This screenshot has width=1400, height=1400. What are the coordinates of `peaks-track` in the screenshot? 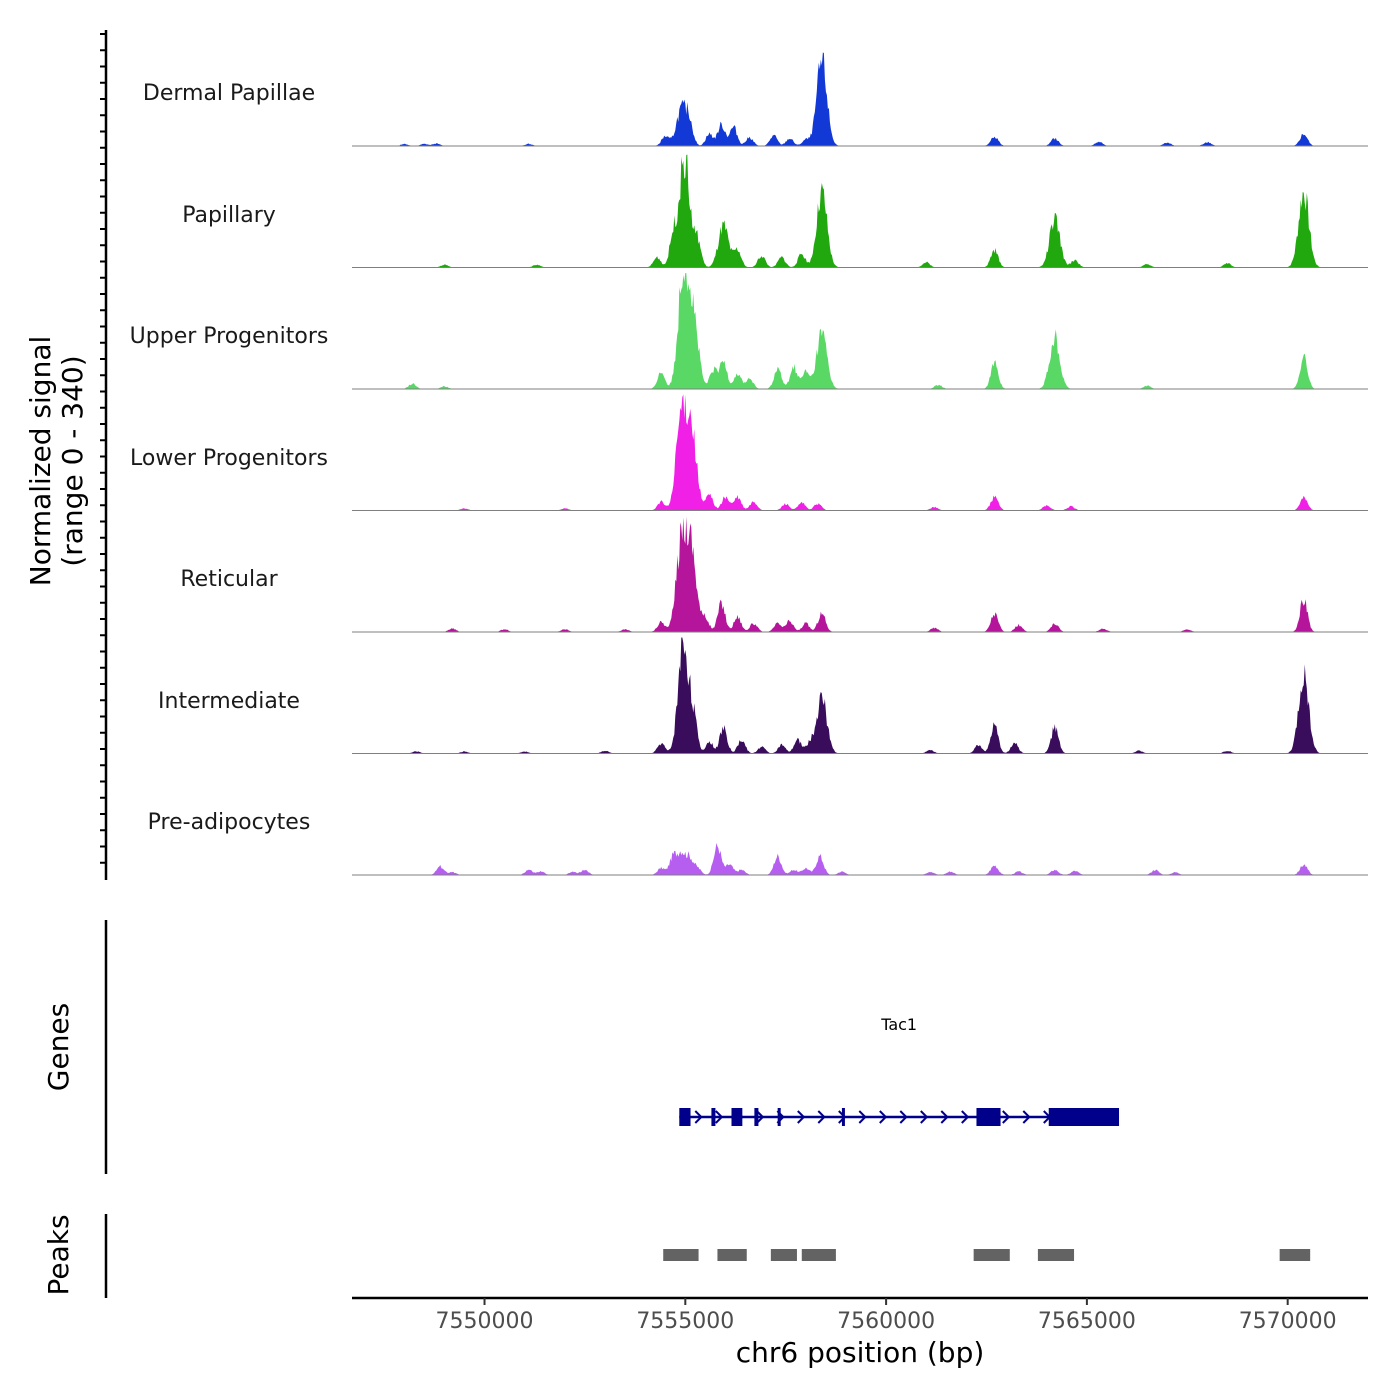 It's located at (707, 1256).